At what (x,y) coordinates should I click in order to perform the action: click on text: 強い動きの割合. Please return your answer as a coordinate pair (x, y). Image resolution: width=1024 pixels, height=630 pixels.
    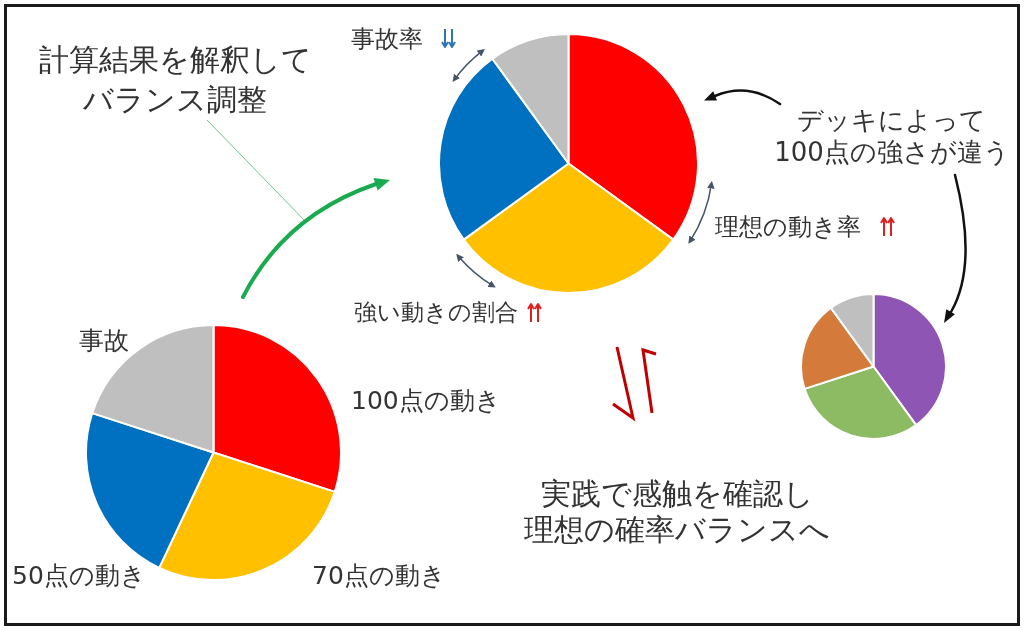
    Looking at the image, I should click on (436, 312).